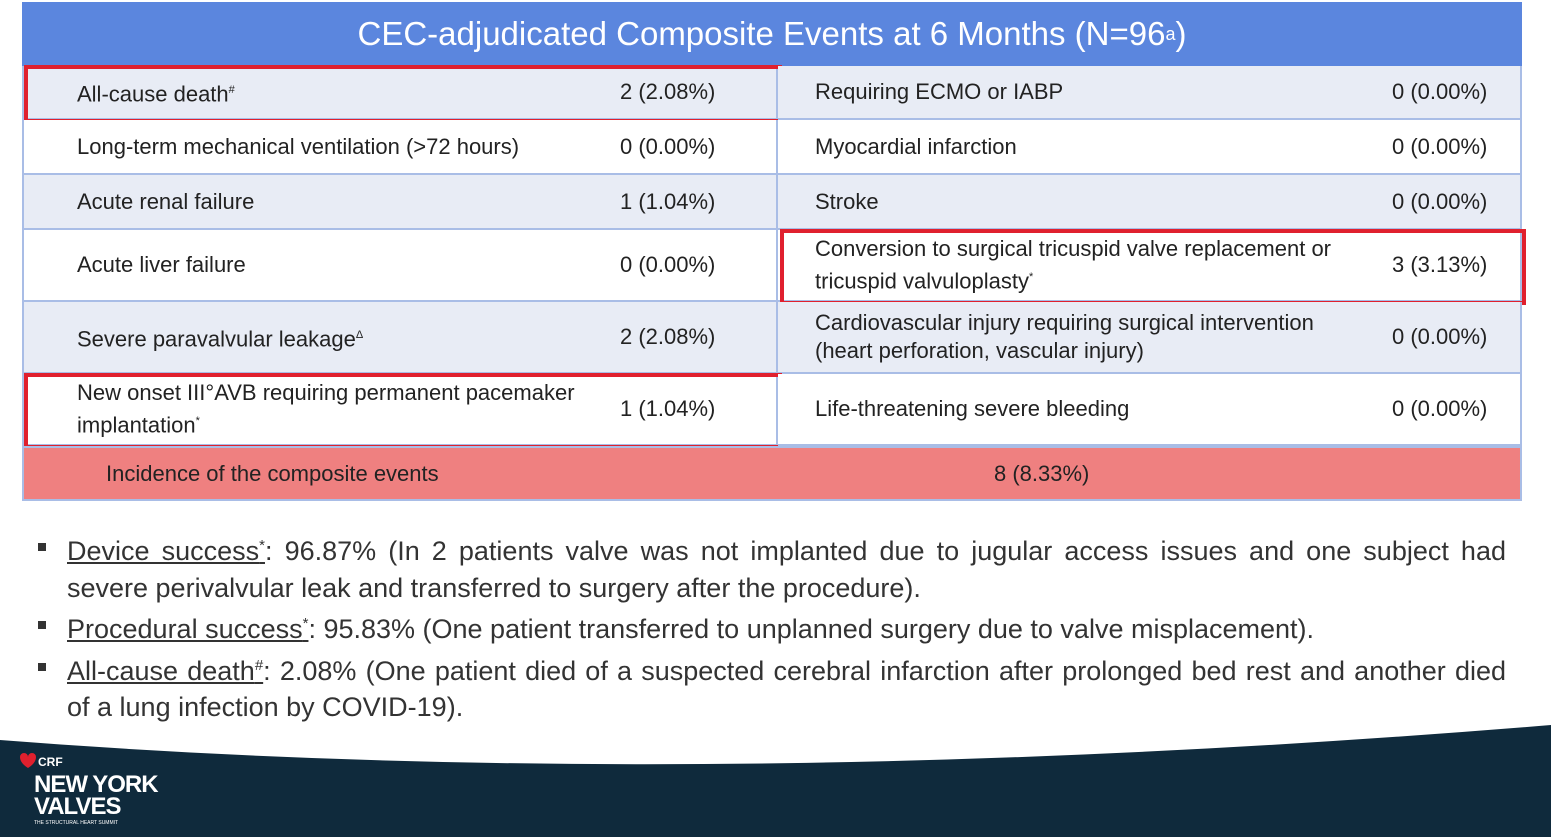  Describe the element at coordinates (1085, 92) in the screenshot. I see `cell-label: Requiring ECMO or IABP` at that location.